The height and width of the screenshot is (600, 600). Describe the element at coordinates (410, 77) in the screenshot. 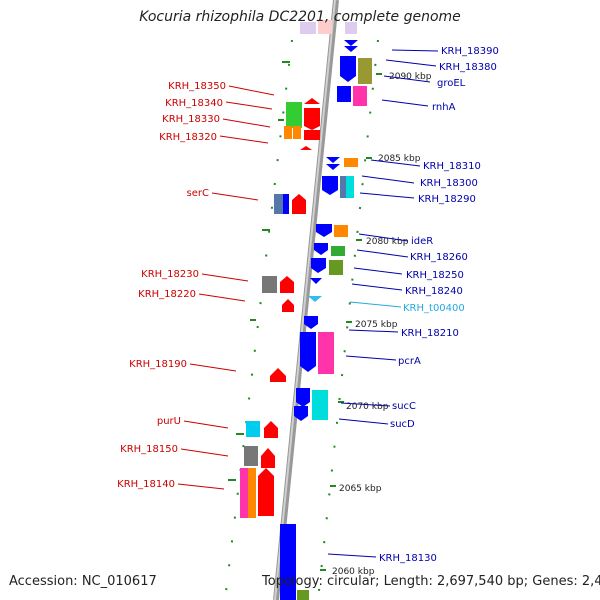

I see `tick-label: 2090 kbp` at that location.